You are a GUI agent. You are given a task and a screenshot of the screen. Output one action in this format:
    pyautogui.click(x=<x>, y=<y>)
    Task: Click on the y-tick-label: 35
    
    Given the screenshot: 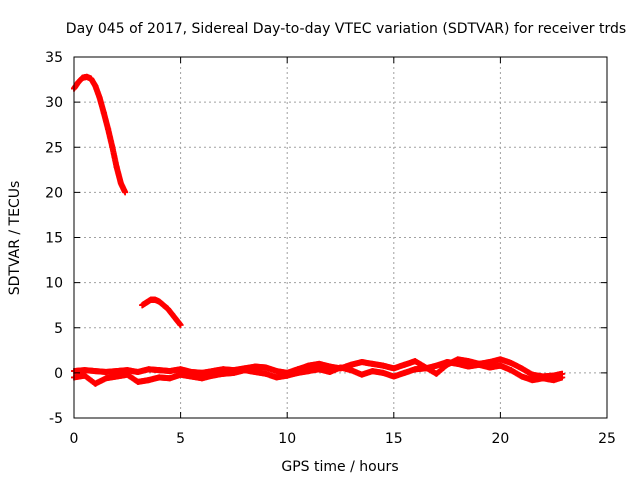 What is the action you would take?
    pyautogui.click(x=54, y=58)
    